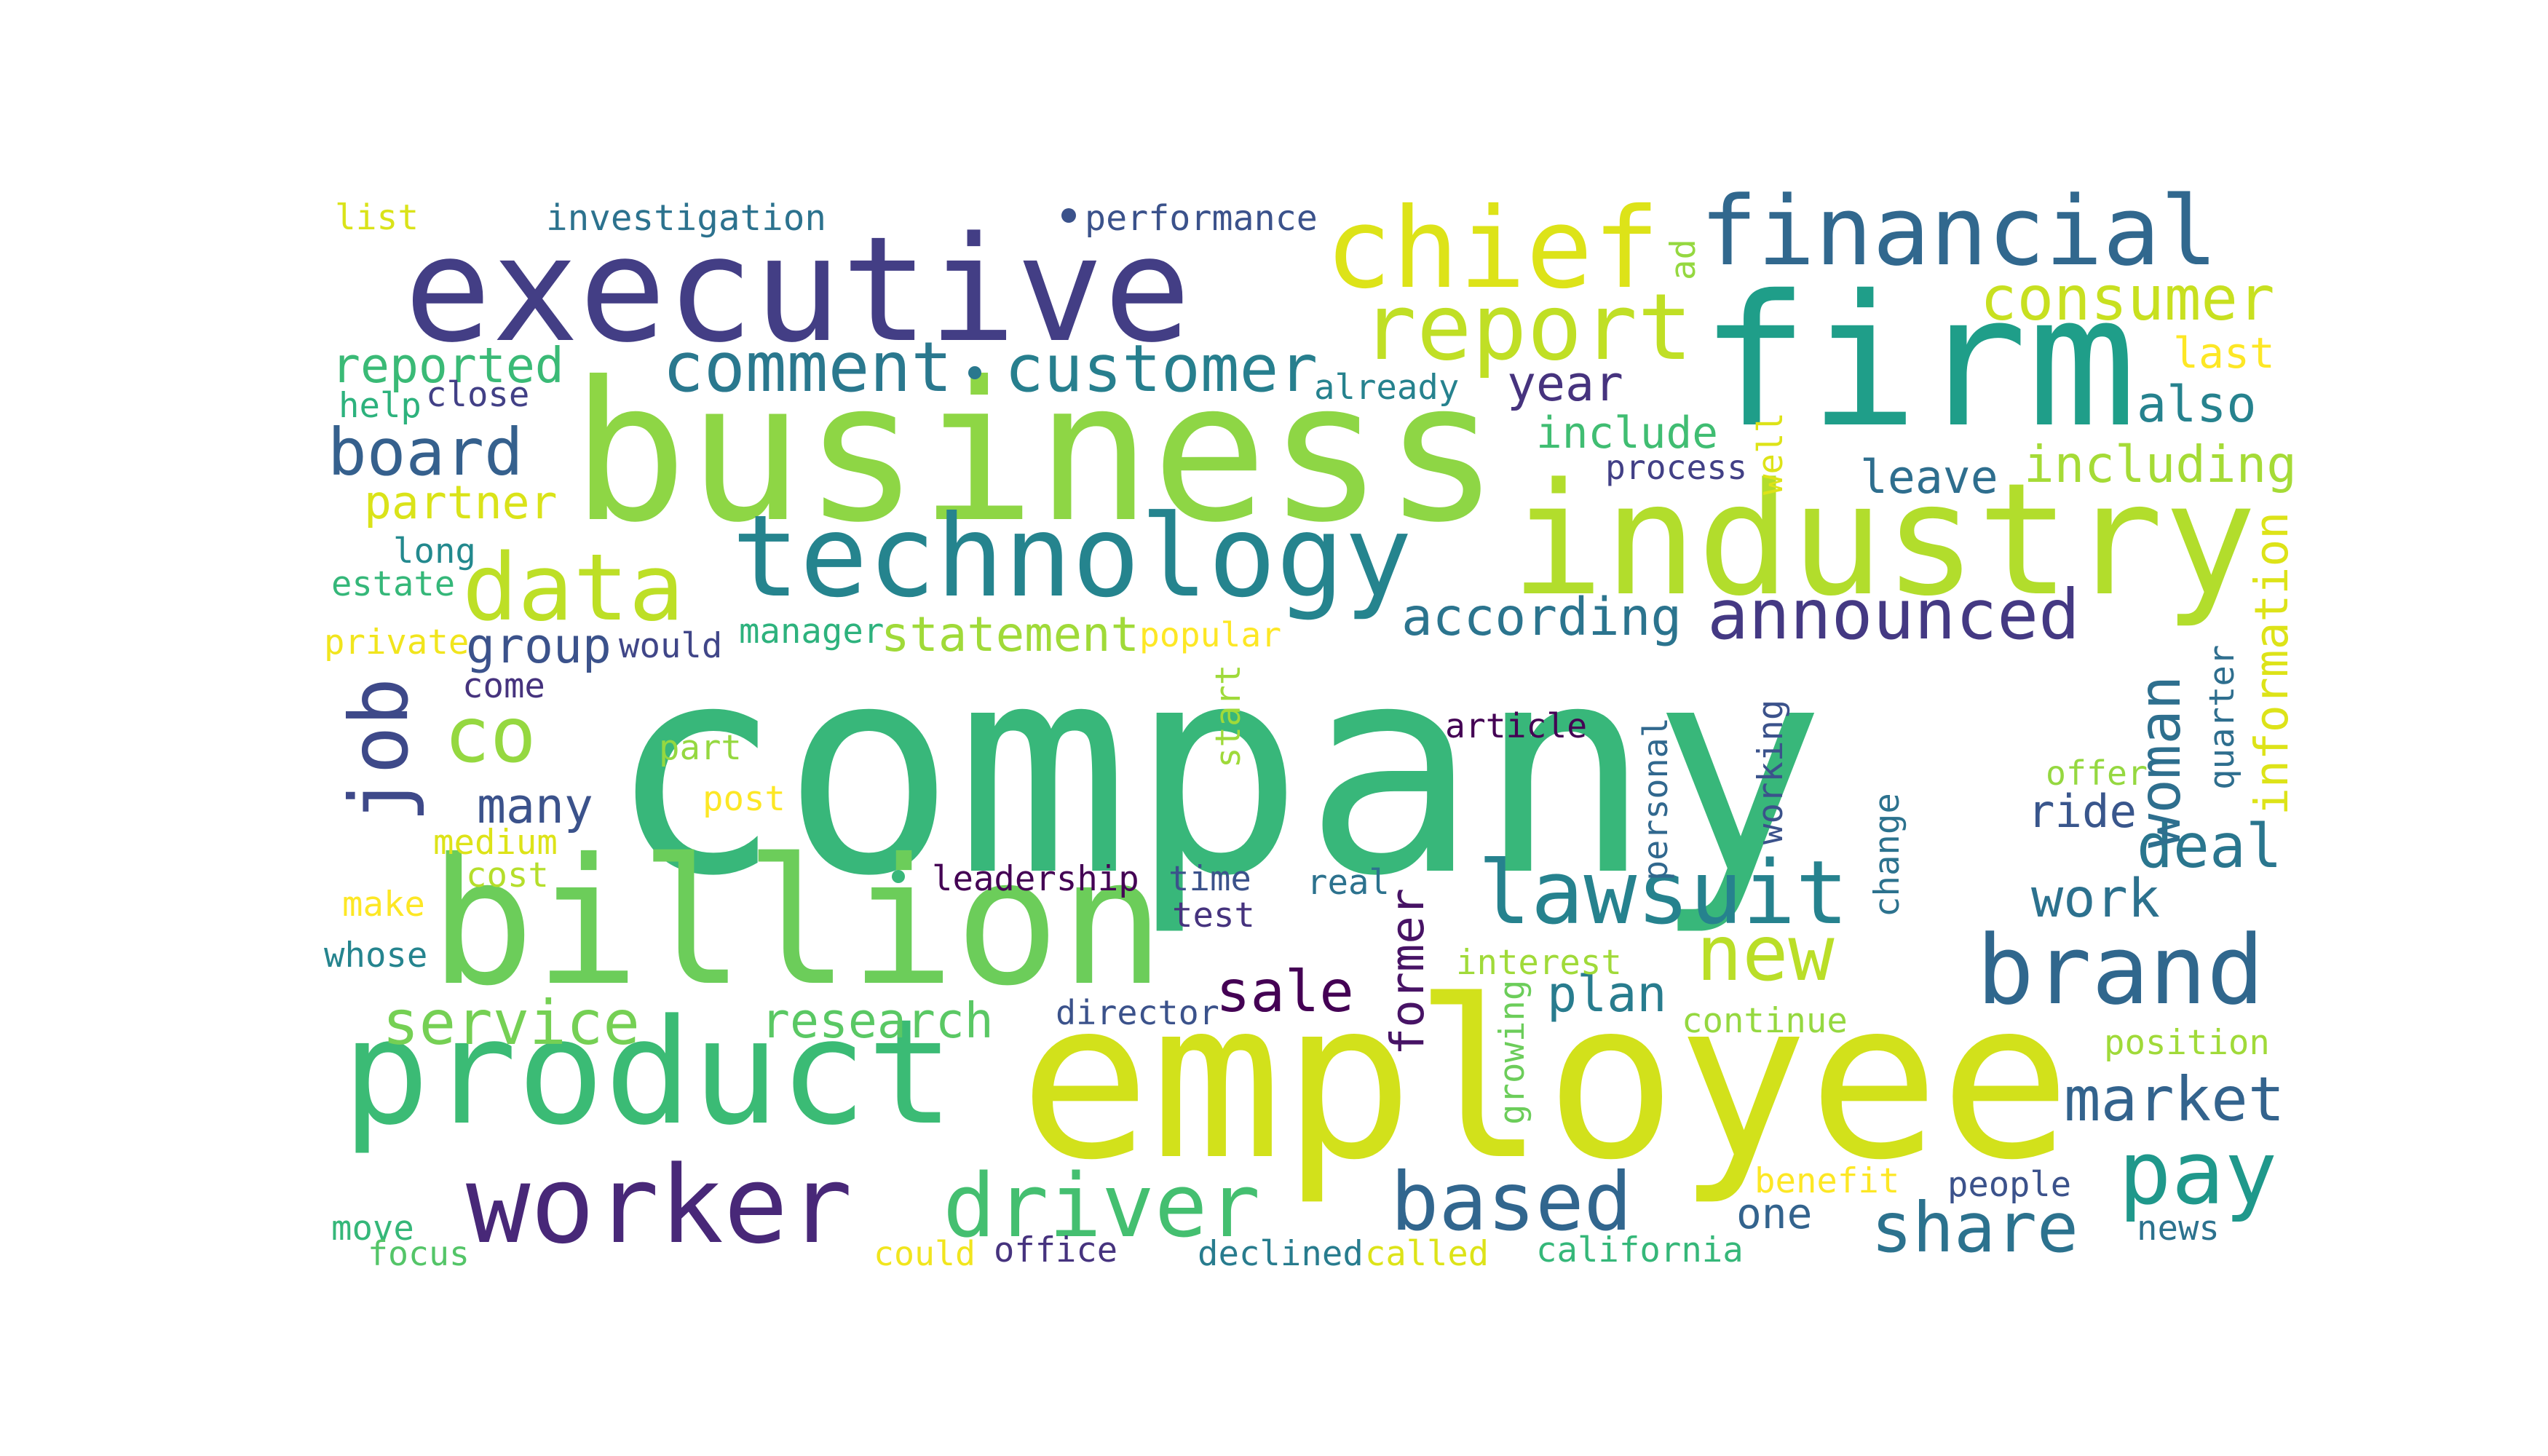  Describe the element at coordinates (1545, 1080) in the screenshot. I see `word-employee: employee` at that location.